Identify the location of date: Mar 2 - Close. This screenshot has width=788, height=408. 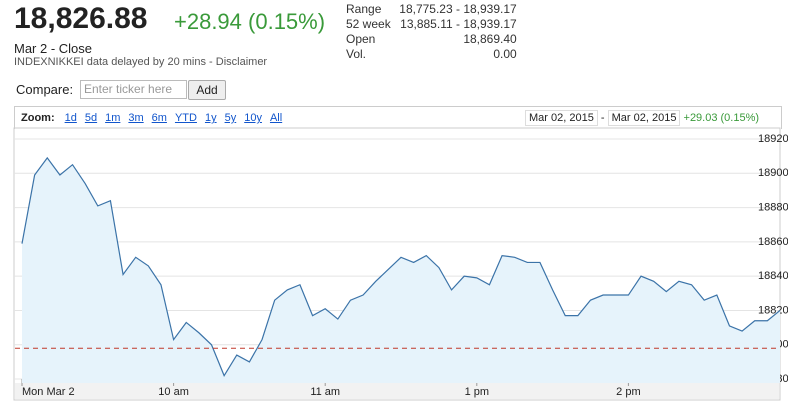
(53, 48).